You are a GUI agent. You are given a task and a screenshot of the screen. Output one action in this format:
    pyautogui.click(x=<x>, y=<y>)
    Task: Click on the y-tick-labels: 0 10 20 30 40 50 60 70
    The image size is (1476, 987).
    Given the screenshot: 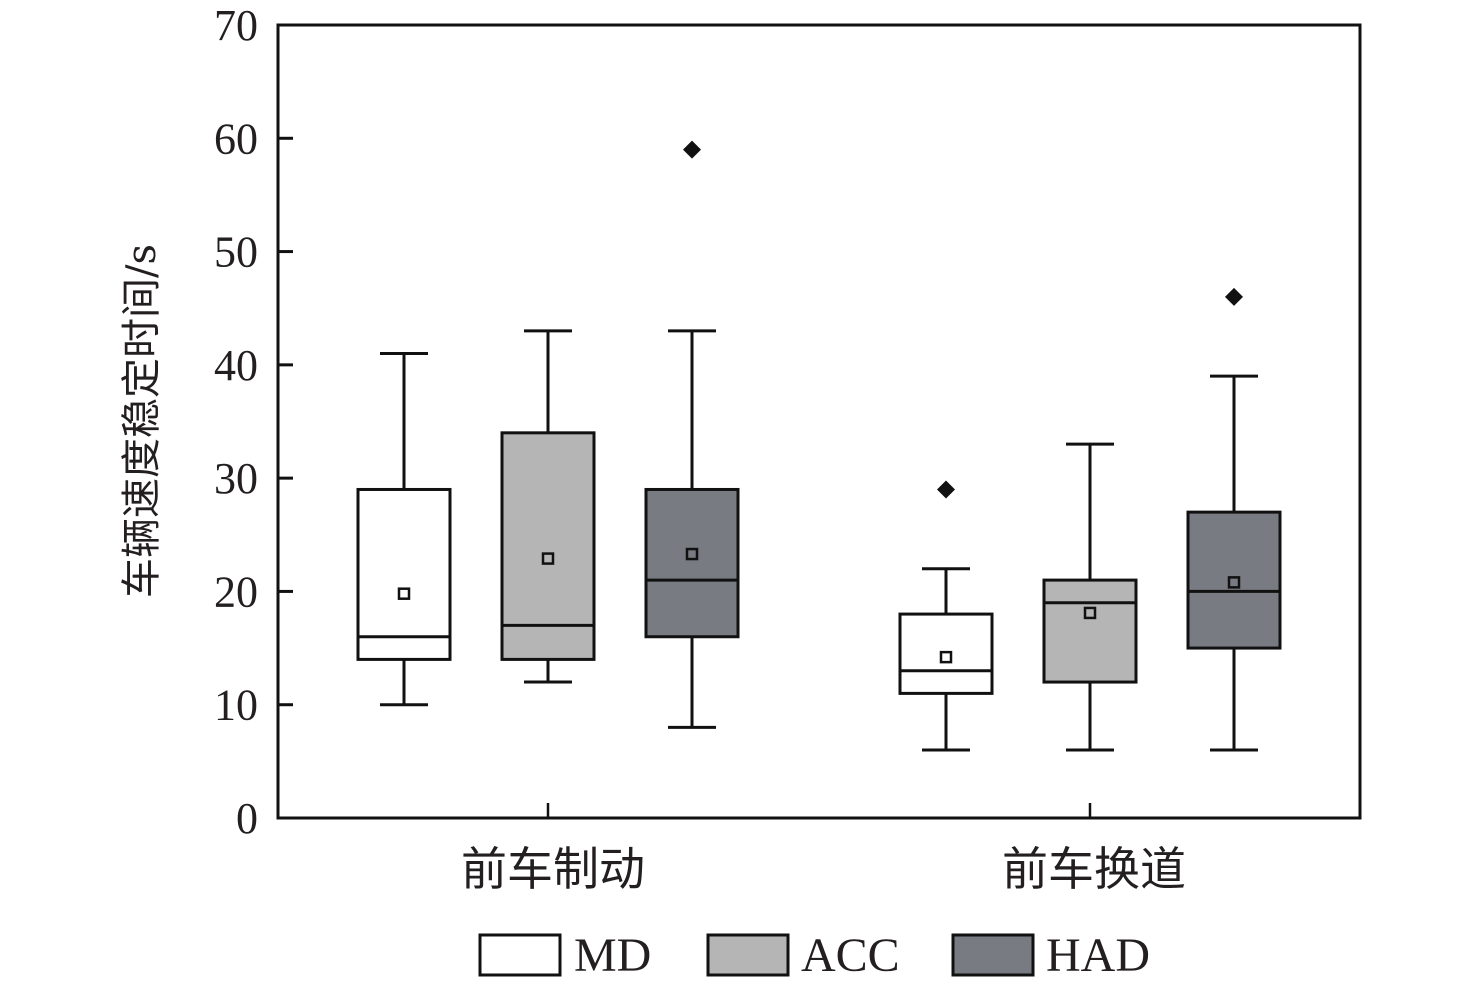 What is the action you would take?
    pyautogui.click(x=236, y=422)
    